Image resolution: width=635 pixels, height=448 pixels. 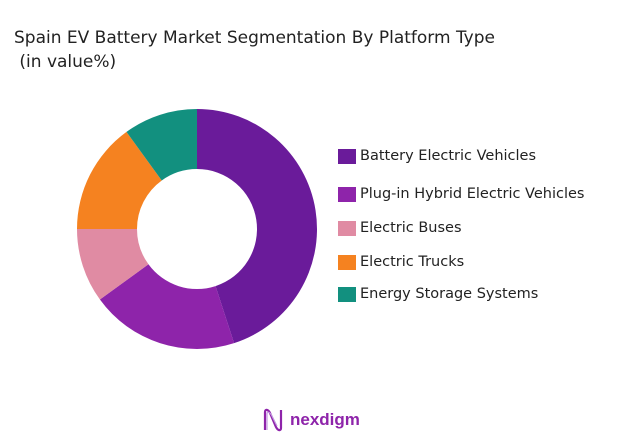 What do you see at coordinates (448, 156) in the screenshot?
I see `legend-label: Battery Electric Vehicles` at bounding box center [448, 156].